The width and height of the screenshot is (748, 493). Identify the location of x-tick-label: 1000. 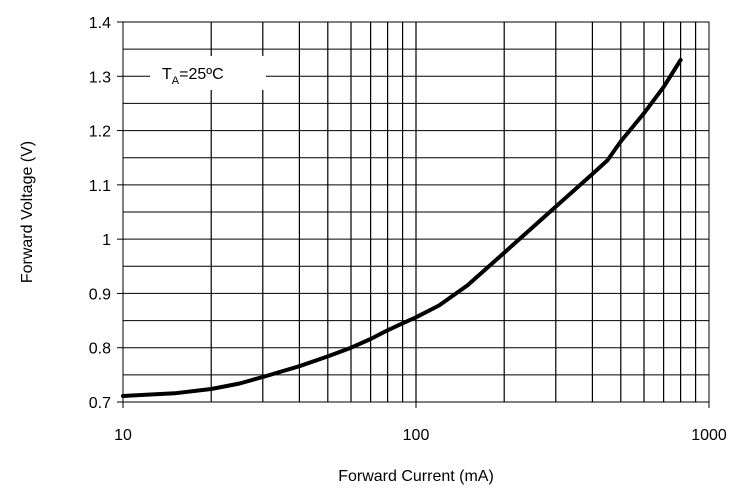
(709, 435).